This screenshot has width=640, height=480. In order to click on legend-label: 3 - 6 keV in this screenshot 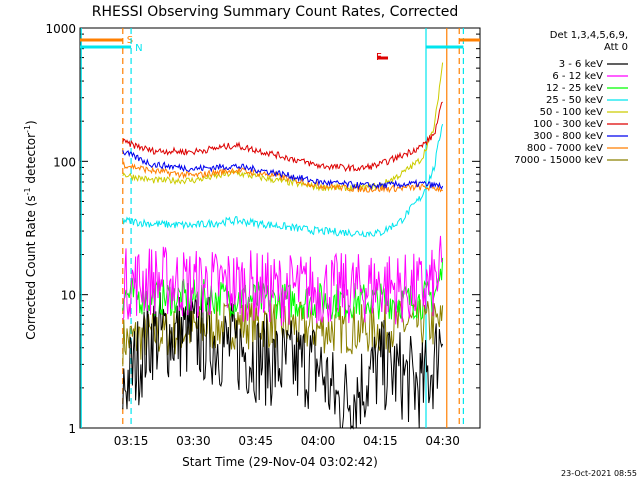, I will do `click(581, 64)`.